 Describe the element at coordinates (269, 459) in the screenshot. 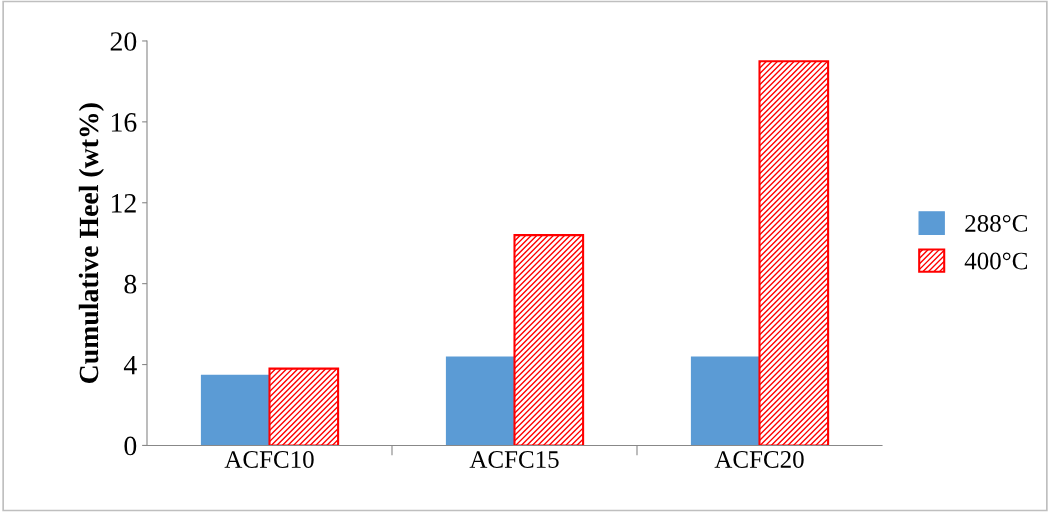

I see `x-tick-label: ACFC10` at that location.